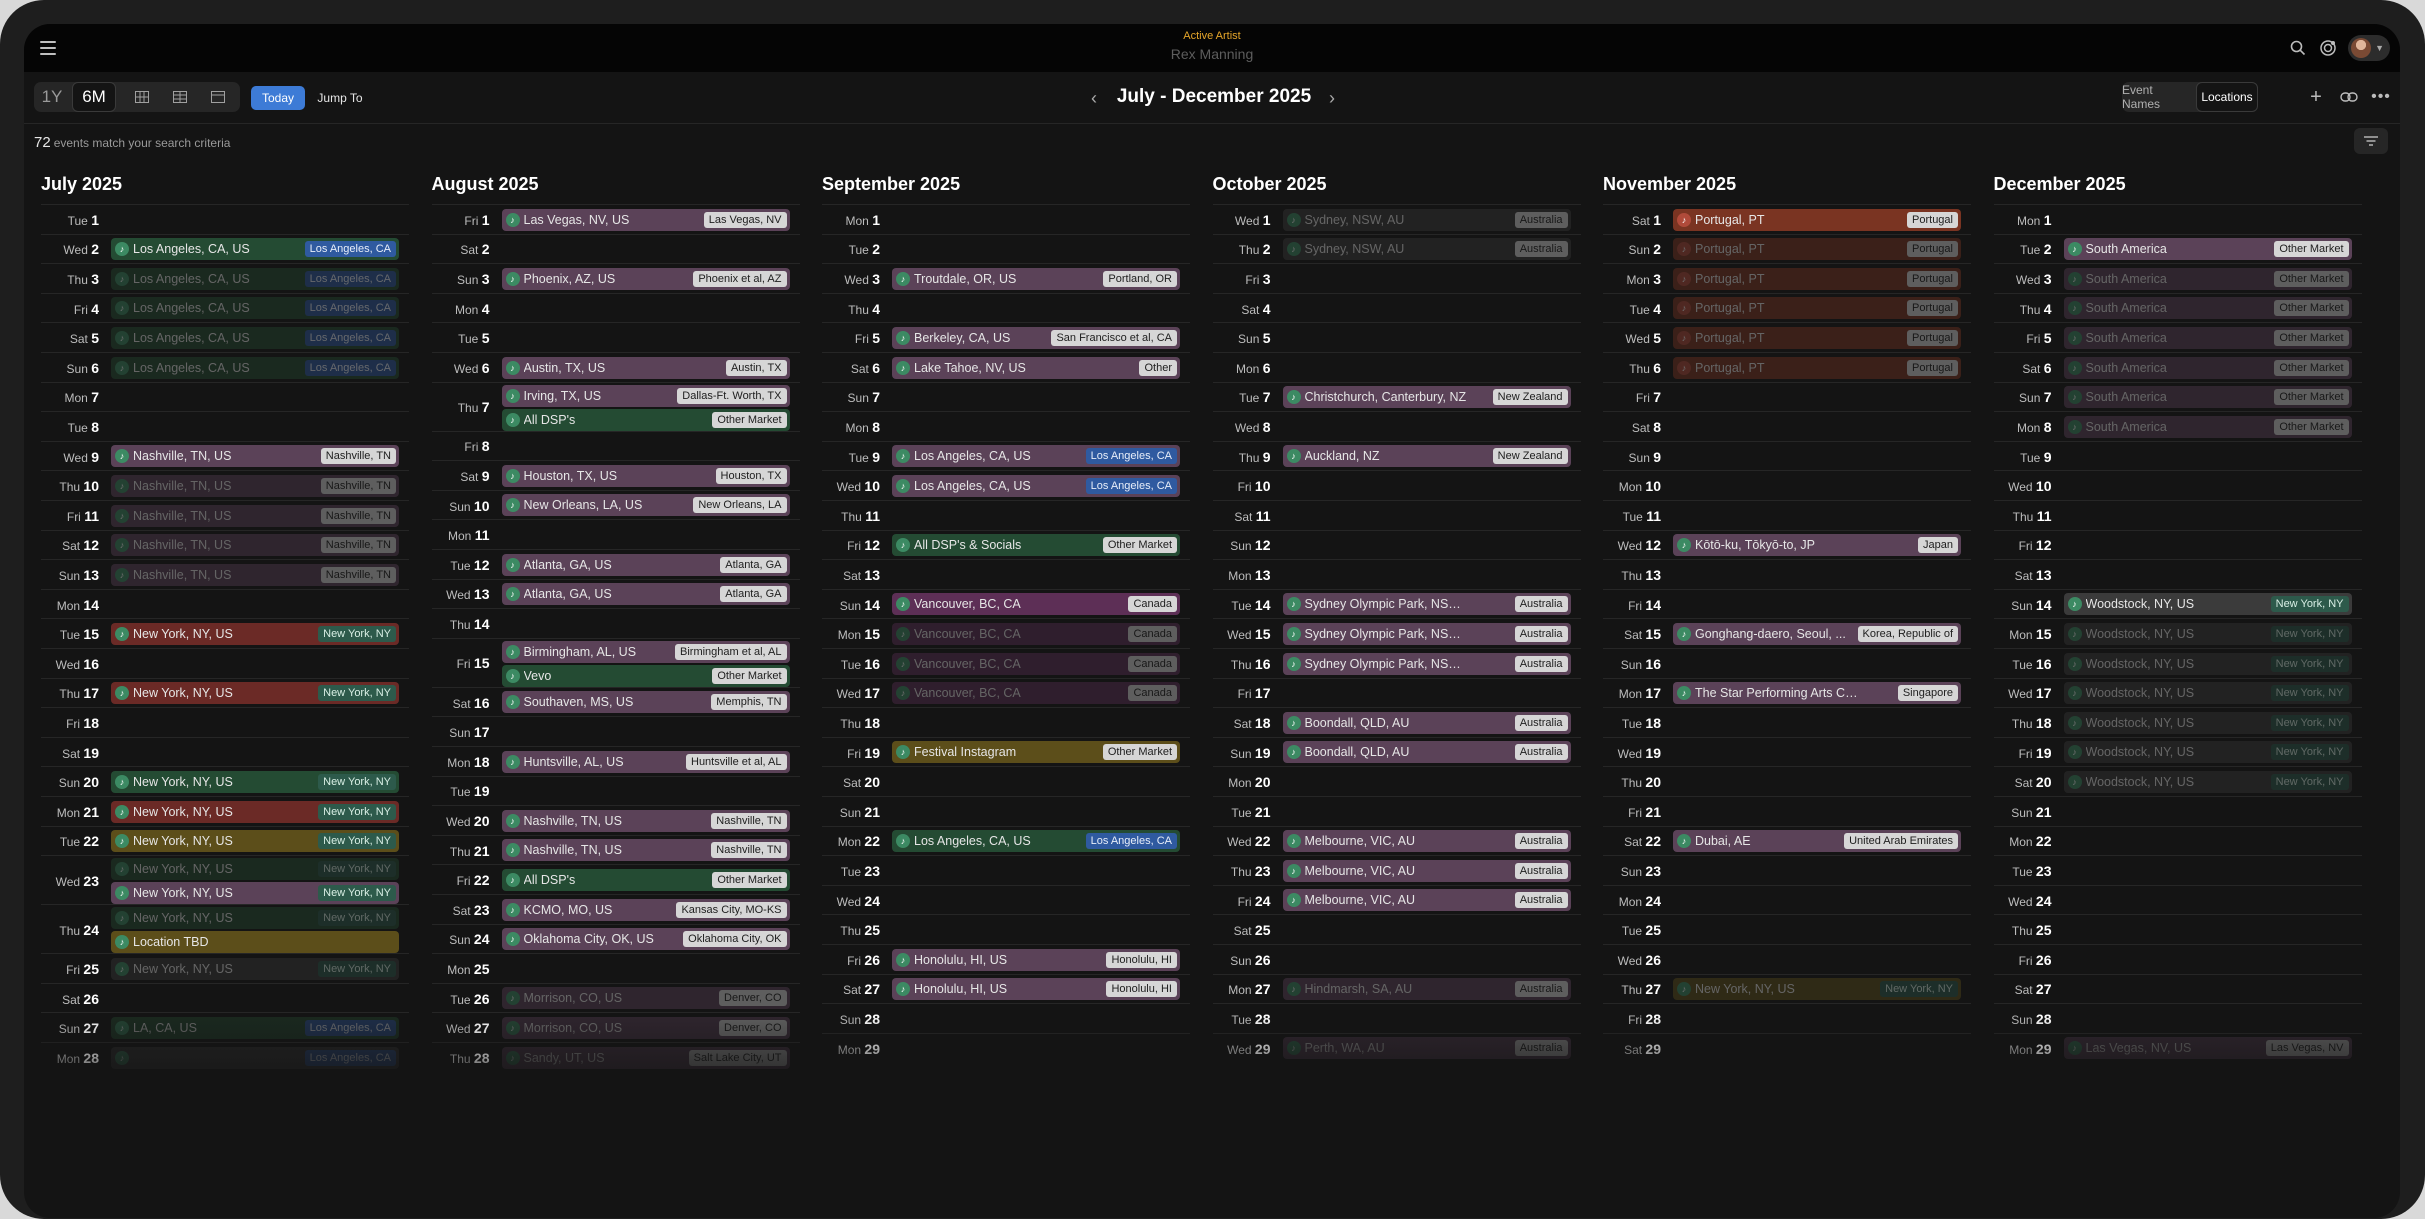 Image resolution: width=2425 pixels, height=1219 pixels. What do you see at coordinates (645, 367) in the screenshot?
I see `event-chip: ♪ Austin, TX, US Austin, TX` at bounding box center [645, 367].